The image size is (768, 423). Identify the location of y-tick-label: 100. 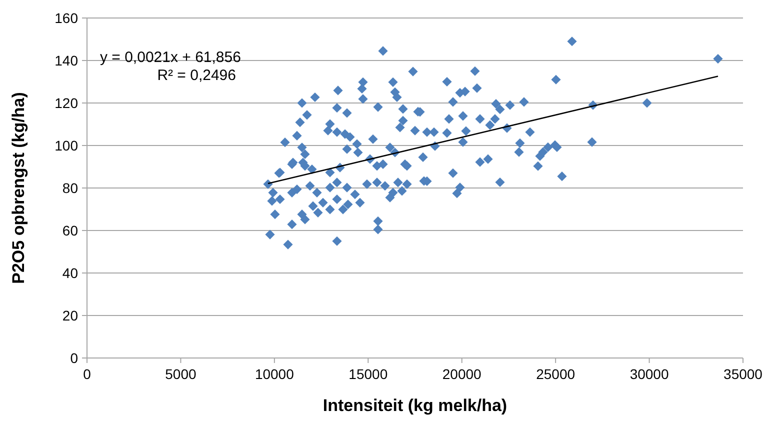
(66, 145).